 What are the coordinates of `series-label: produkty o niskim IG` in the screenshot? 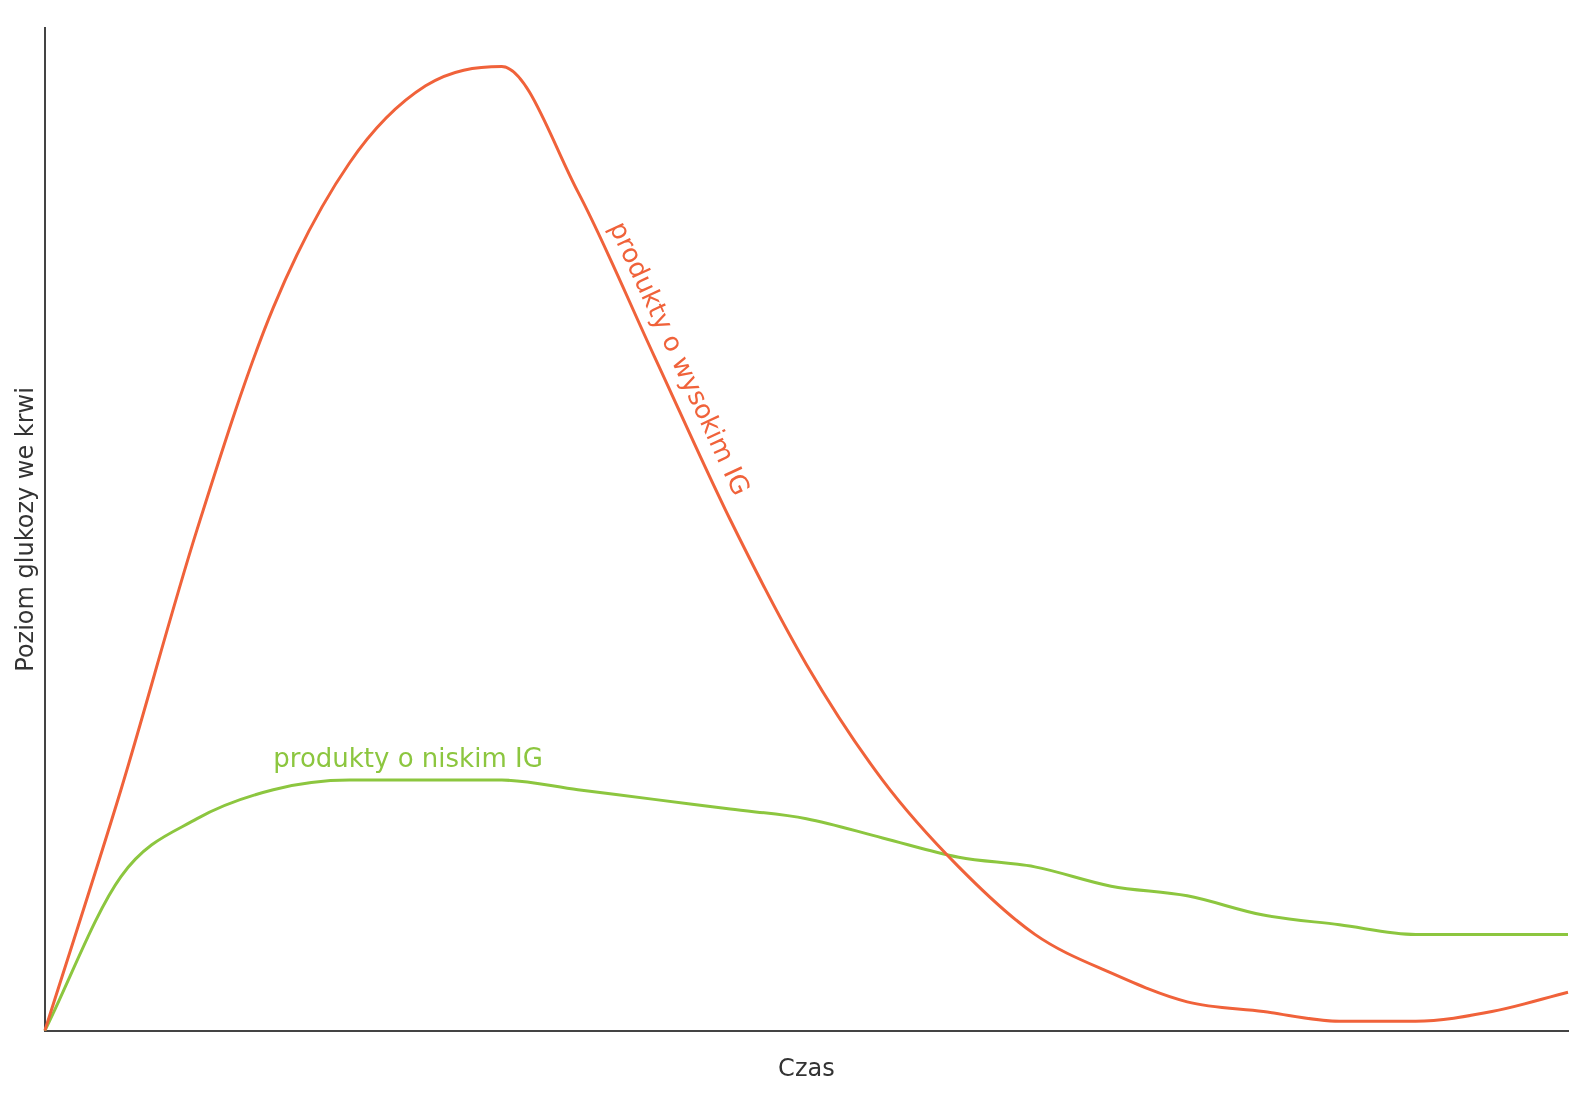 It's located at (408, 758).